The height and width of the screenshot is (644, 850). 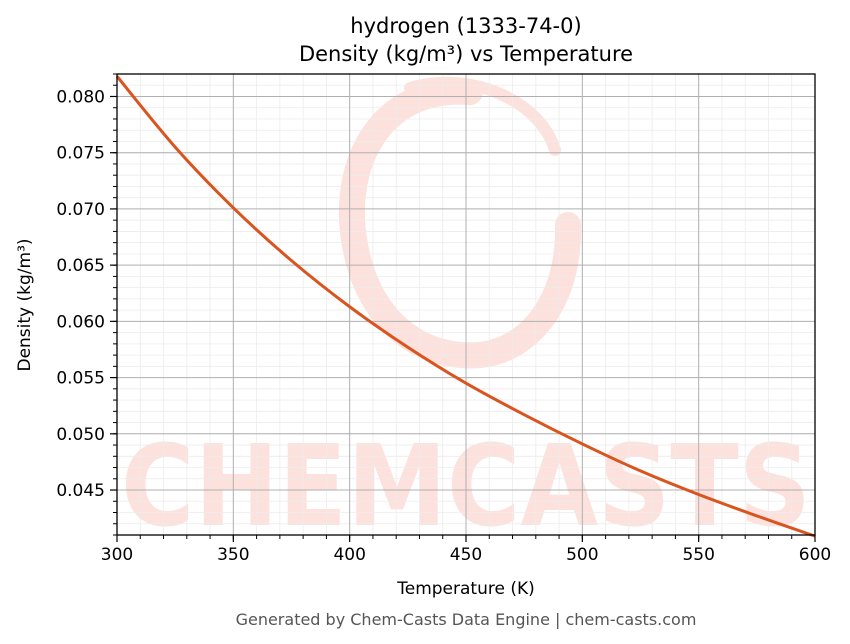 I want to click on y-tick-label: 0.045, so click(x=80, y=491).